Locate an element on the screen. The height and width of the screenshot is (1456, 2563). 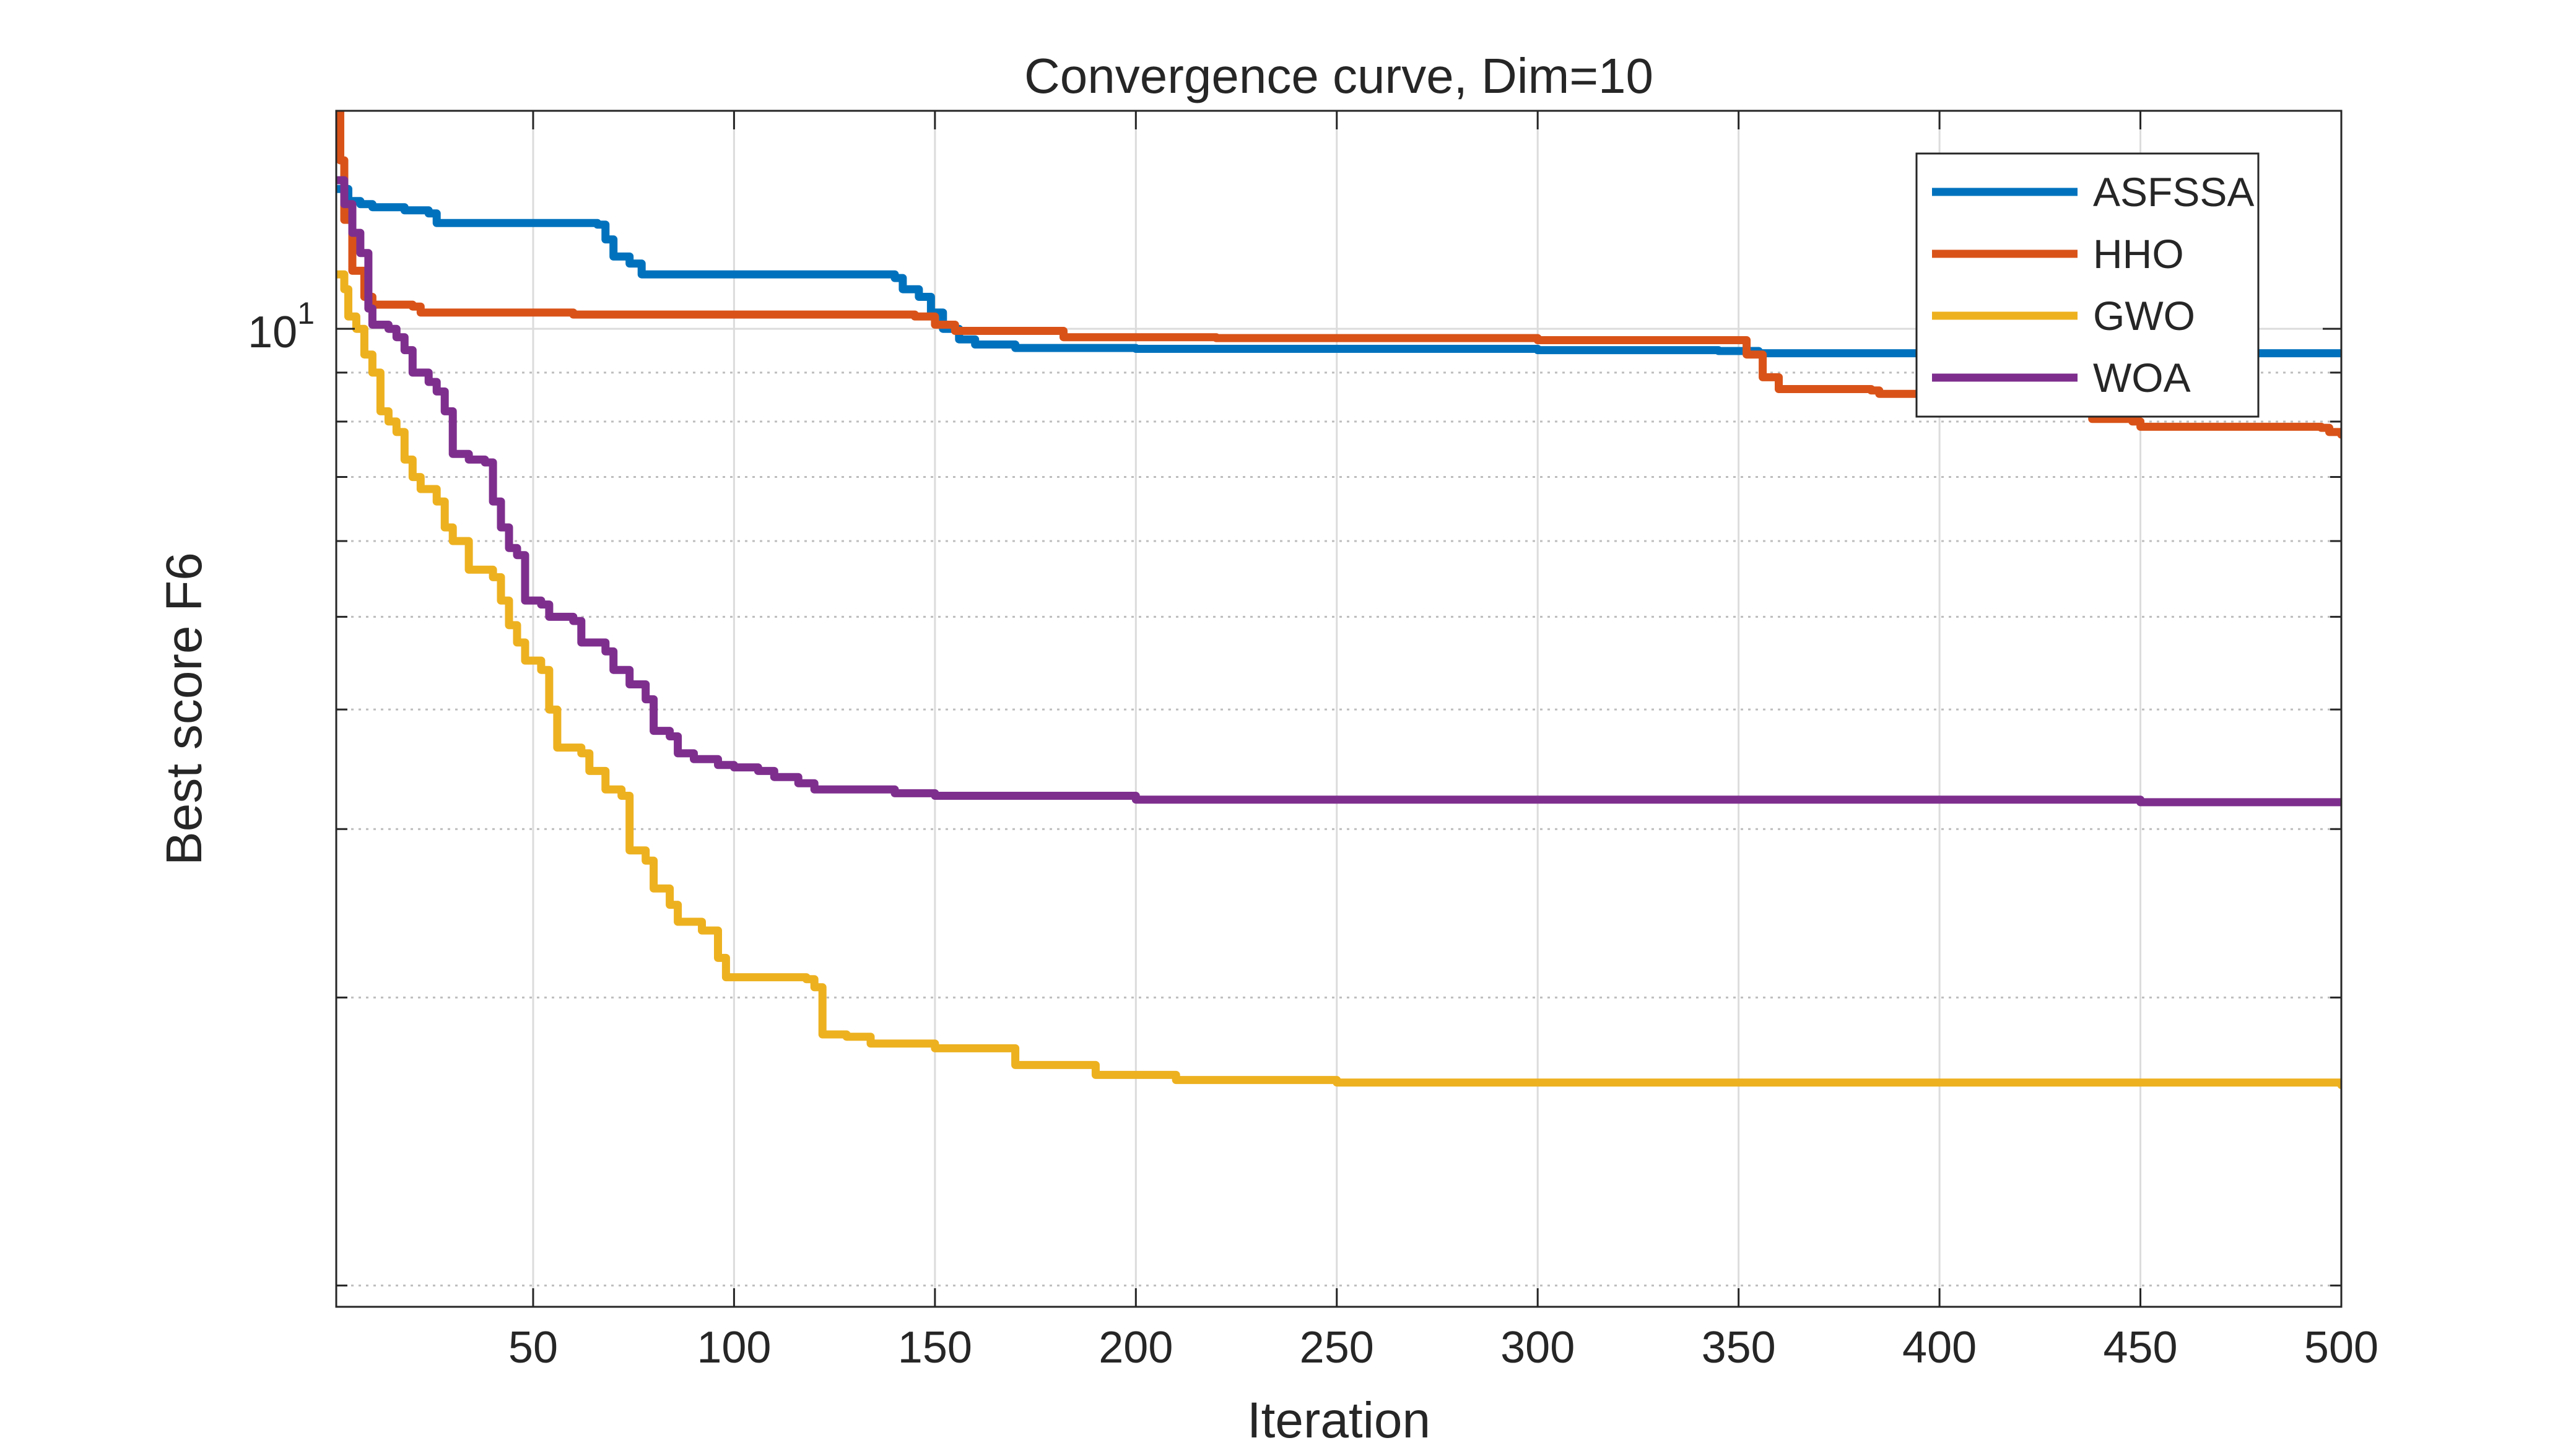
x-tick-label: 50 is located at coordinates (533, 1347).